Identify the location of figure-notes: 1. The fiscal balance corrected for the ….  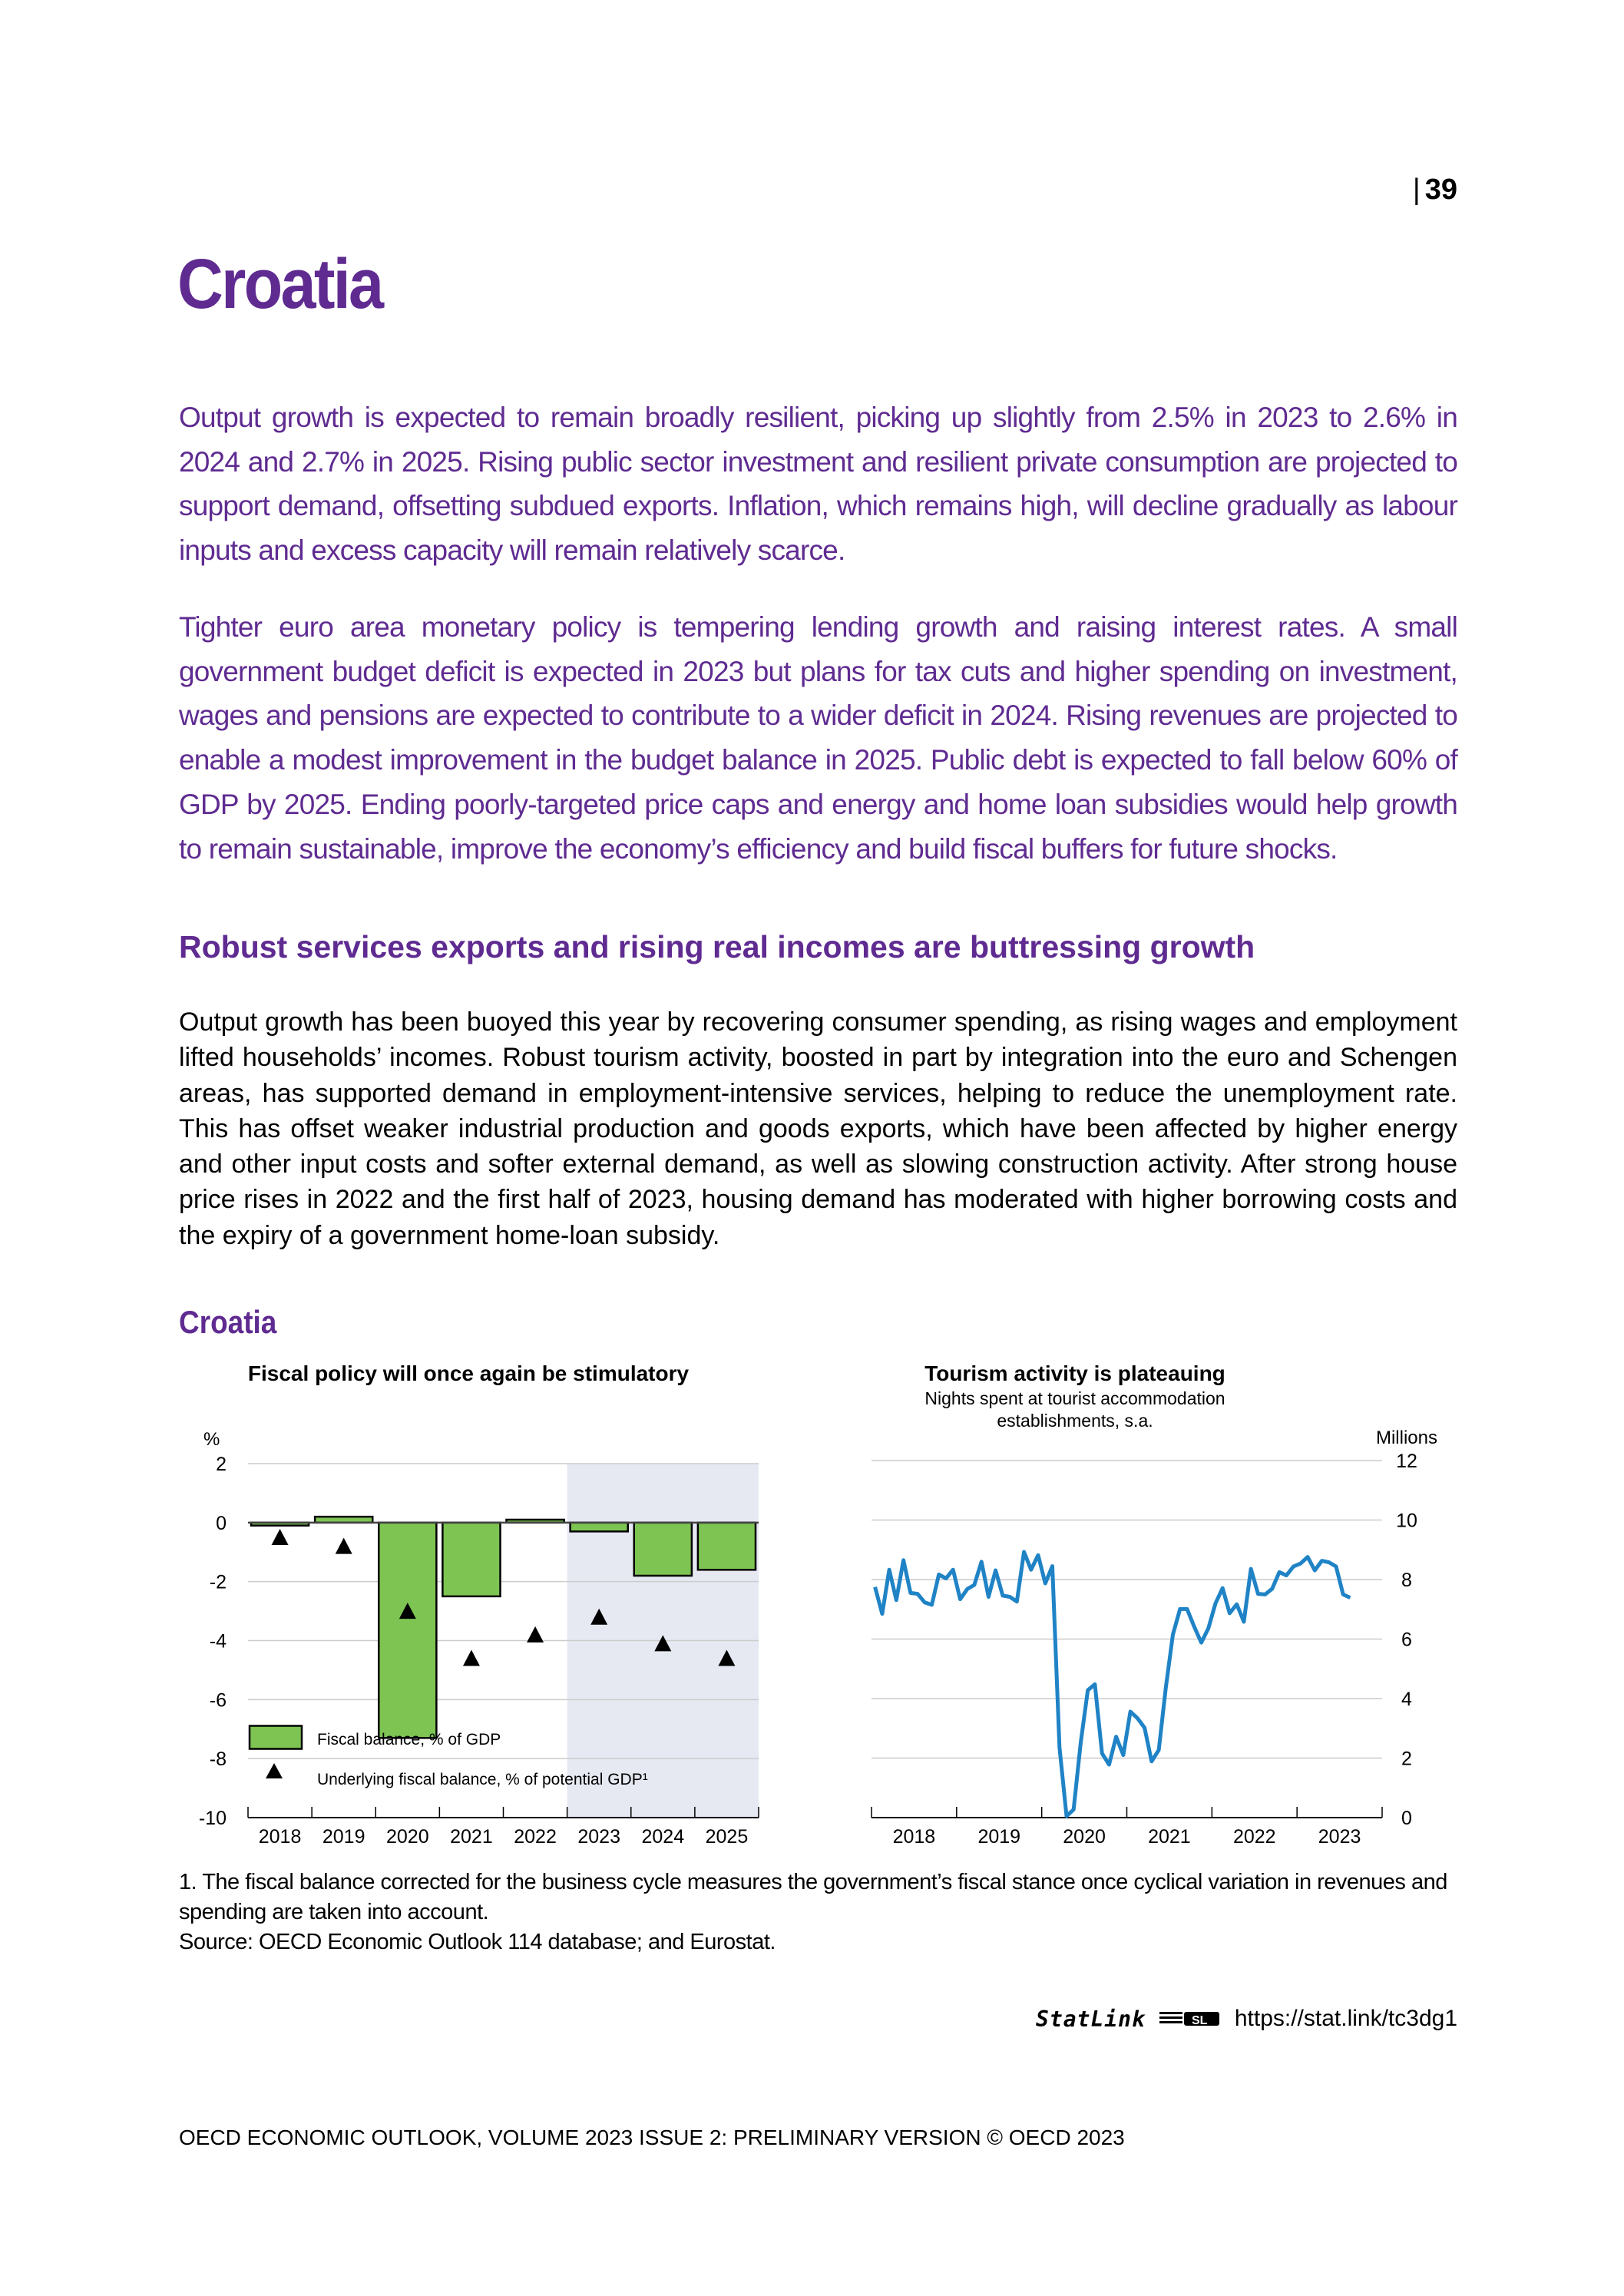
(818, 1913).